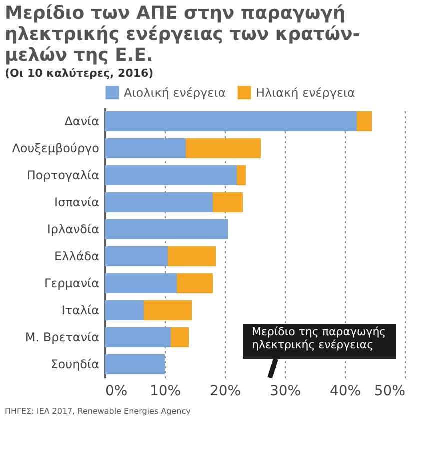  What do you see at coordinates (182, 34) in the screenshot?
I see `chart-title: Μερίδιο των ΑΠΕ στην παραγωγή ηλεκτρικής ενέργειας των κρατών-μελών της Ε.Ε.` at bounding box center [182, 34].